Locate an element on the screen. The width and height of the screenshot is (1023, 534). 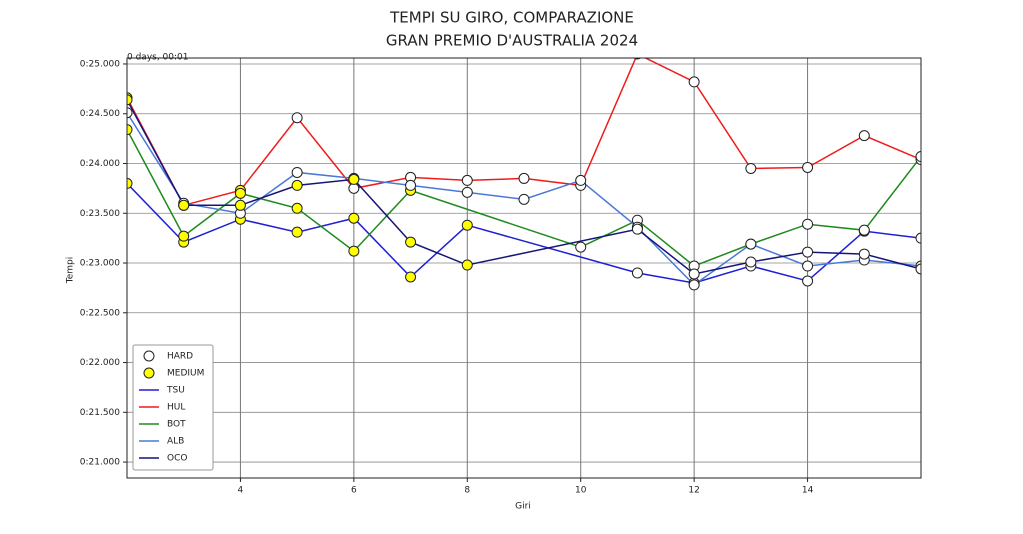
x-tick-label: 8 is located at coordinates (467, 491).